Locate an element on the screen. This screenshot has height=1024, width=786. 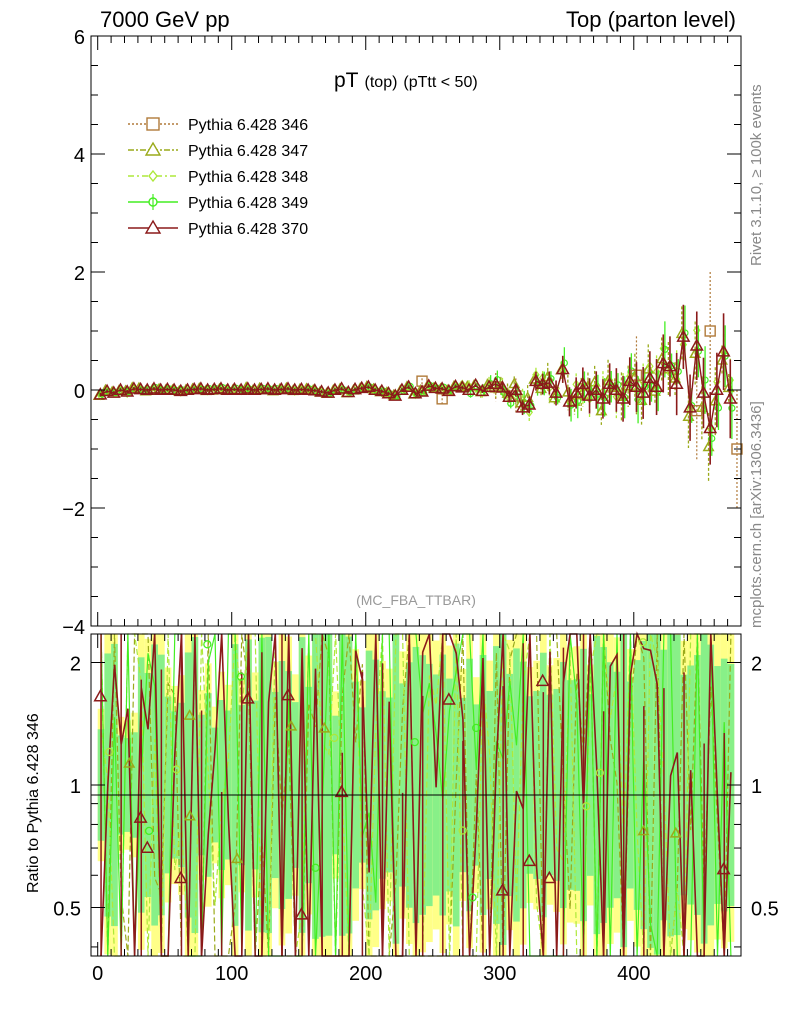
y-tick-label: 0 is located at coordinates (79, 392).